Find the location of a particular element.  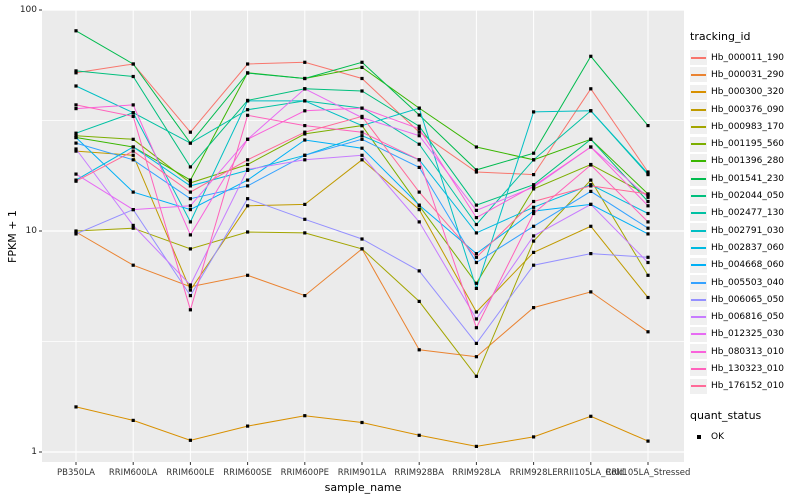

x-tick-label: RRIM928BA is located at coordinates (419, 473).